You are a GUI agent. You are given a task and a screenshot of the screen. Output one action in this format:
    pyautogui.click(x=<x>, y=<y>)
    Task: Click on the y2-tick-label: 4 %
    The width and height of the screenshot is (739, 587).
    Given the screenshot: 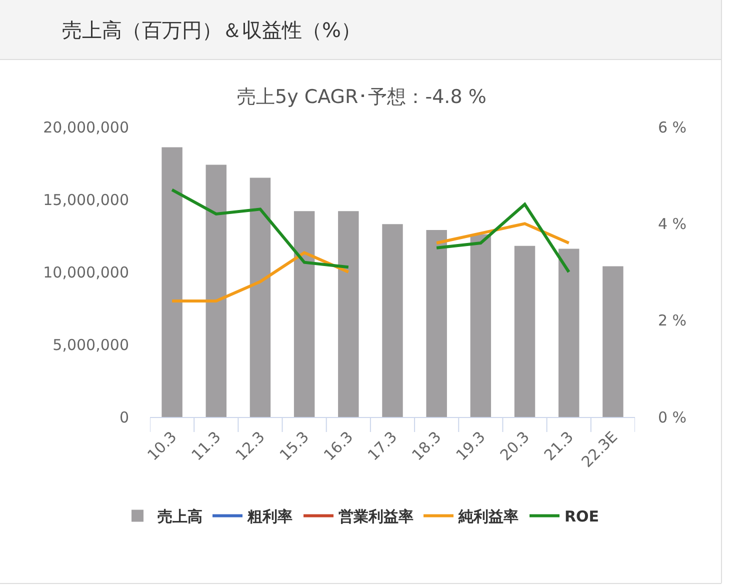 What is the action you would take?
    pyautogui.click(x=672, y=223)
    